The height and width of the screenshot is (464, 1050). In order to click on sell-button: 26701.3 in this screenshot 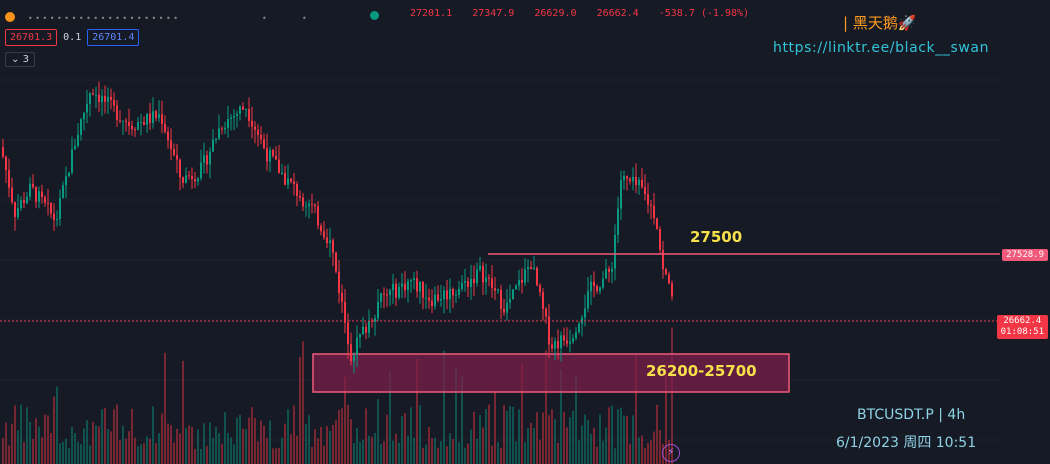, I will do `click(31, 37)`.